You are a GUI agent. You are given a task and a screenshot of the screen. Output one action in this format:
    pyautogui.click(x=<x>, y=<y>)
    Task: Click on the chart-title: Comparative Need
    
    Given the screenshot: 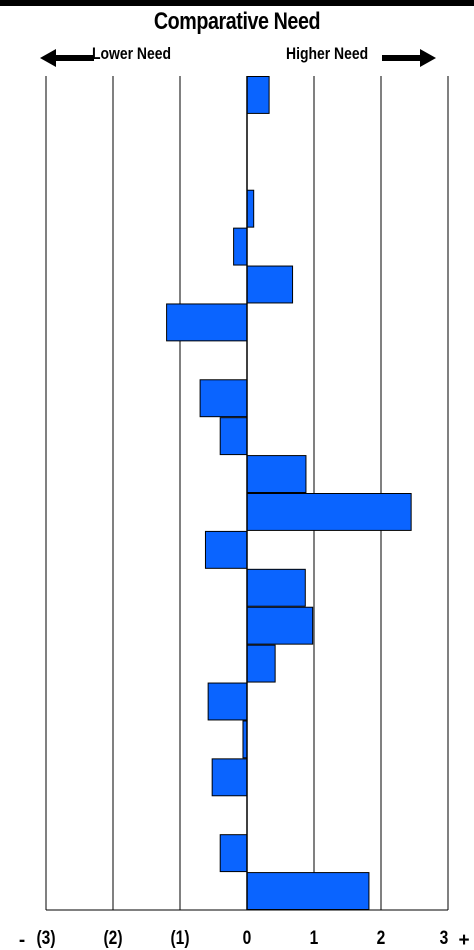 What is the action you would take?
    pyautogui.click(x=237, y=21)
    